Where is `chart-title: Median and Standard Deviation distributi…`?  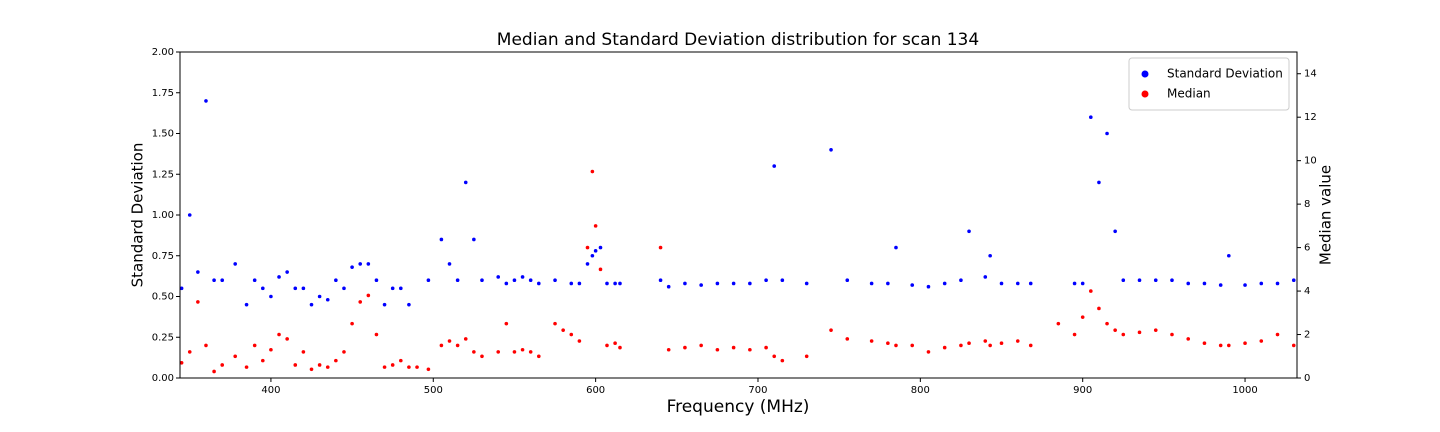 chart-title: Median and Standard Deviation distributi… is located at coordinates (738, 40).